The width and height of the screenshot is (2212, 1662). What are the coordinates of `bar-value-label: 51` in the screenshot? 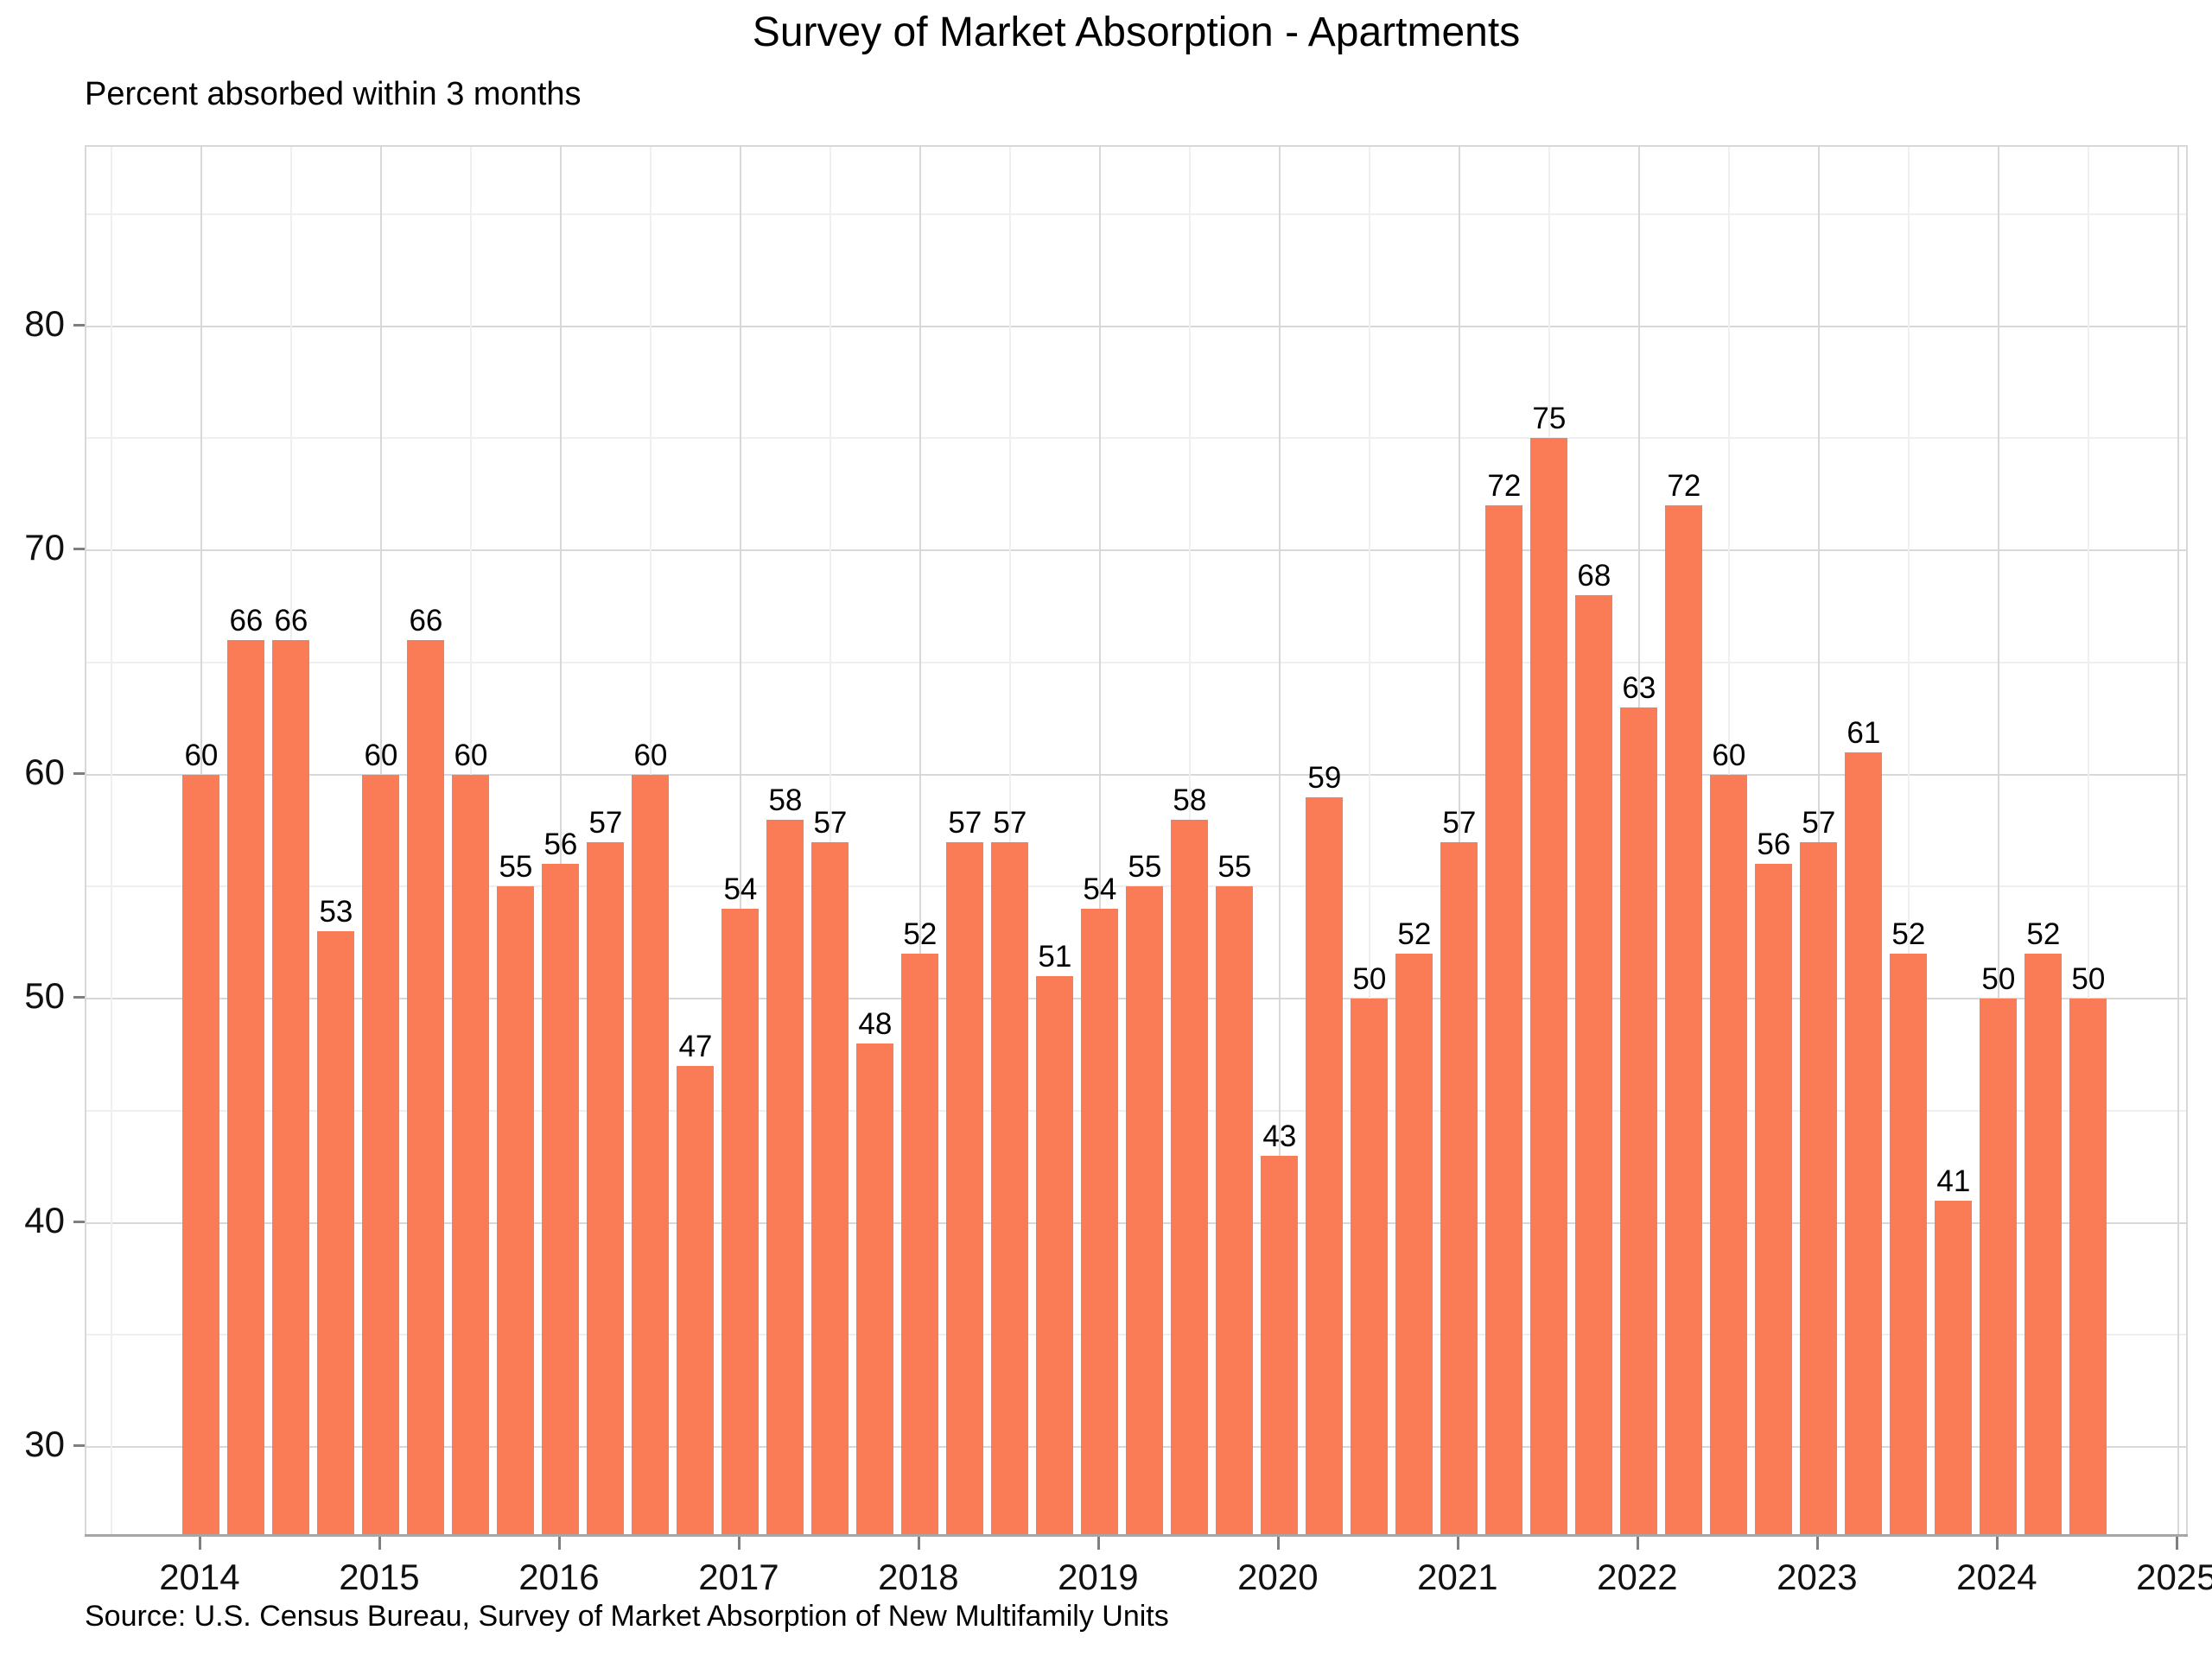 It's located at (1055, 957).